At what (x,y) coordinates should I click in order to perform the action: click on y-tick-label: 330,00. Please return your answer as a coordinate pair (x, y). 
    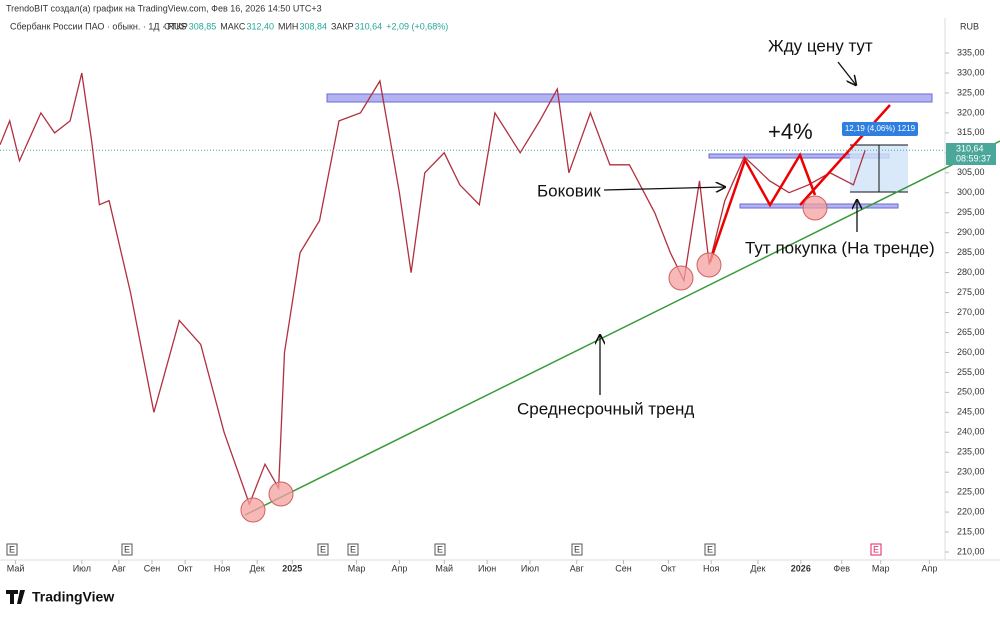
    Looking at the image, I should click on (971, 72).